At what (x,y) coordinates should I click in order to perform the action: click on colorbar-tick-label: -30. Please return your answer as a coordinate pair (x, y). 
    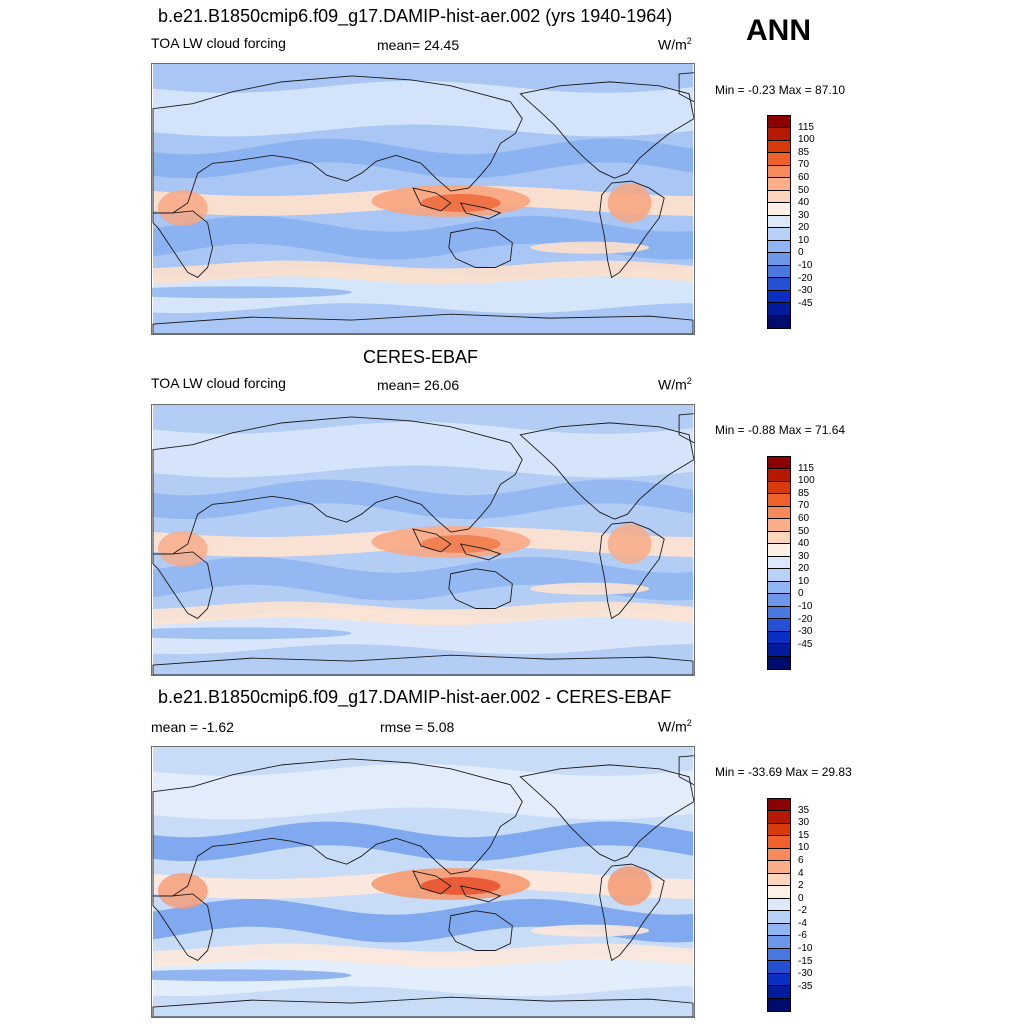
    Looking at the image, I should click on (805, 632).